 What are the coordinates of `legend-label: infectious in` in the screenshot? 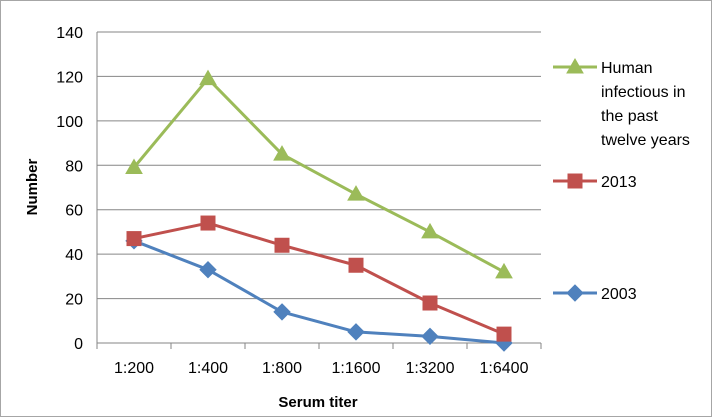 It's located at (643, 92).